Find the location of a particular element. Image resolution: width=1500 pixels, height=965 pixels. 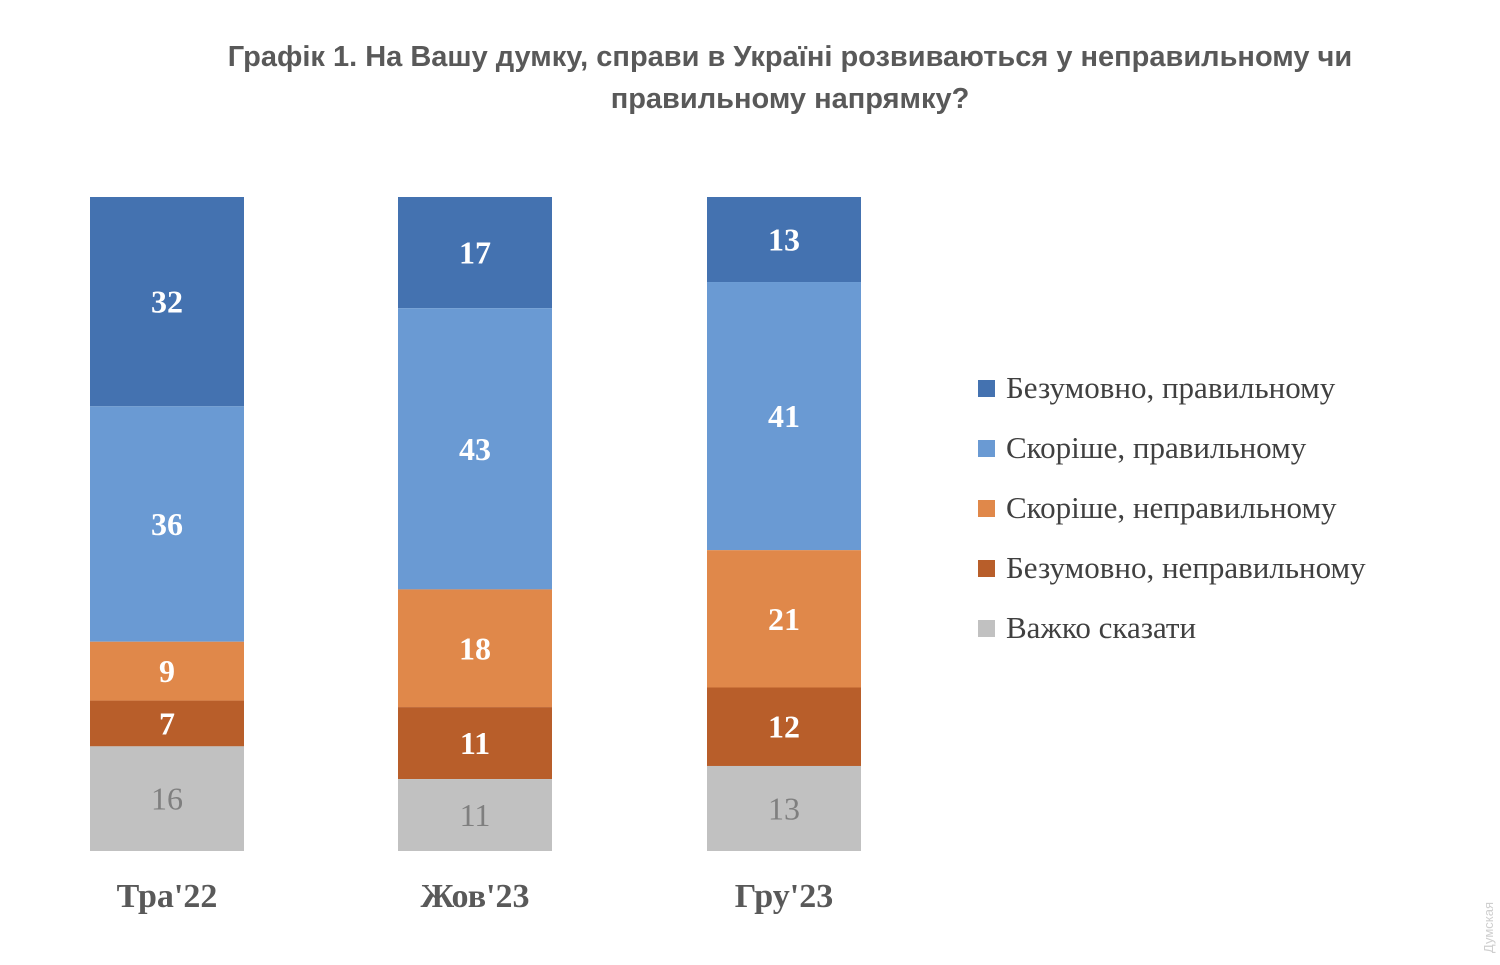

data-label-3-5: 13 is located at coordinates (784, 808).